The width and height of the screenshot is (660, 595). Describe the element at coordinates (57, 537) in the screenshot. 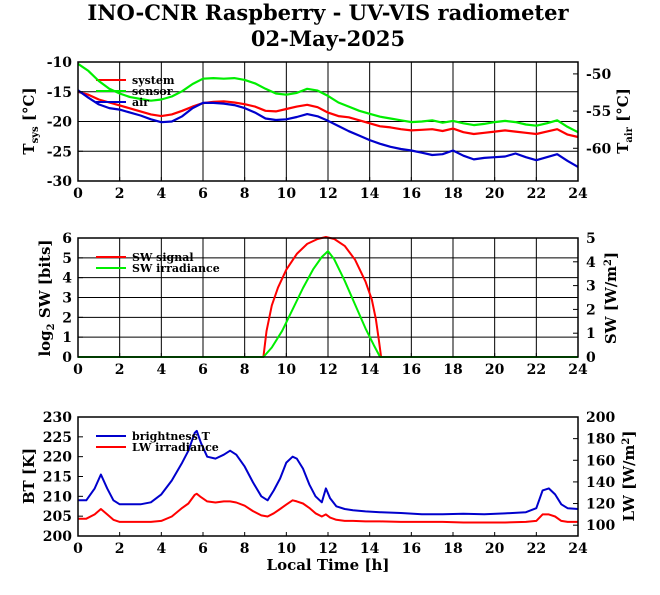

I see `y-tick-label-left: 200` at that location.